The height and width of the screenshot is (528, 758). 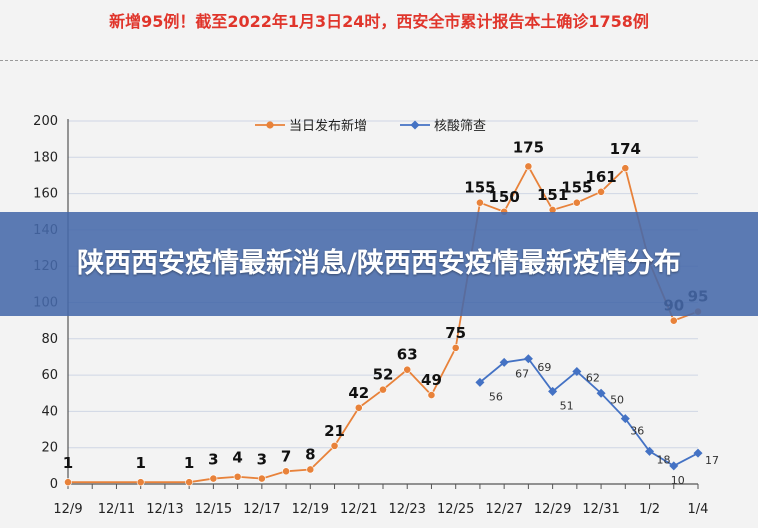 I want to click on y-tick-label: 0, so click(x=54, y=484).